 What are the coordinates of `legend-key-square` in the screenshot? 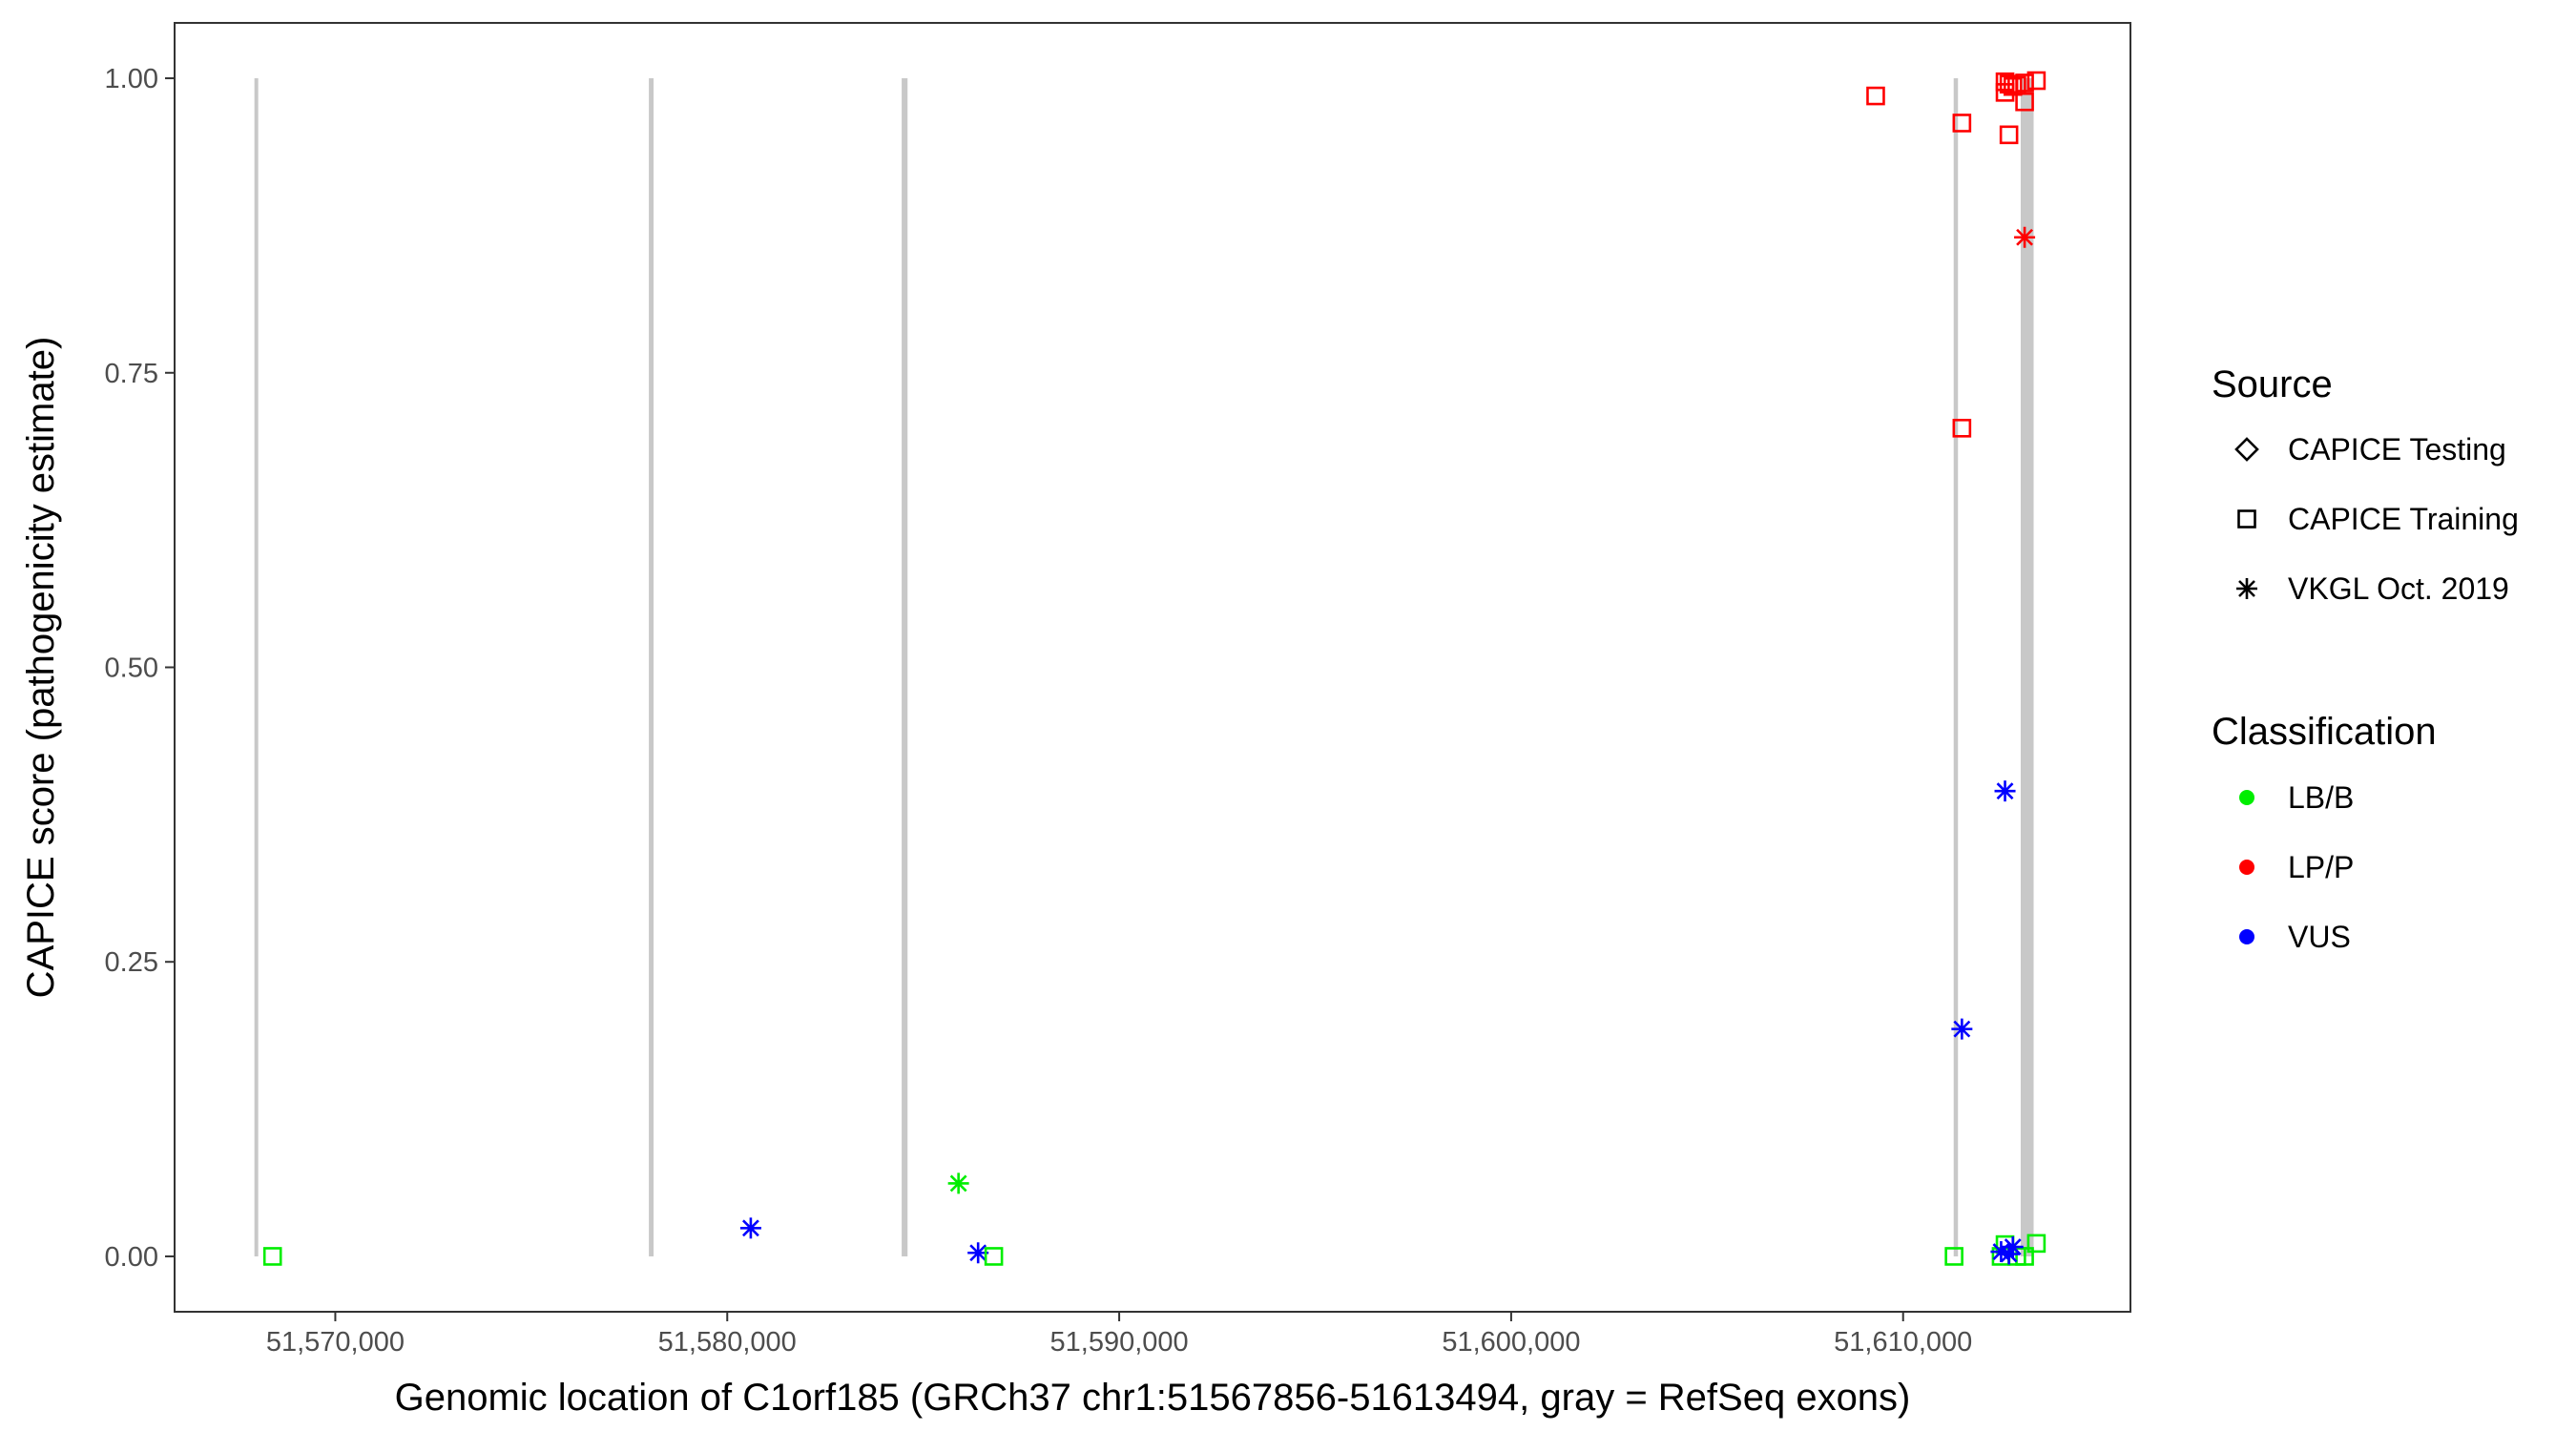 It's located at (2246, 519).